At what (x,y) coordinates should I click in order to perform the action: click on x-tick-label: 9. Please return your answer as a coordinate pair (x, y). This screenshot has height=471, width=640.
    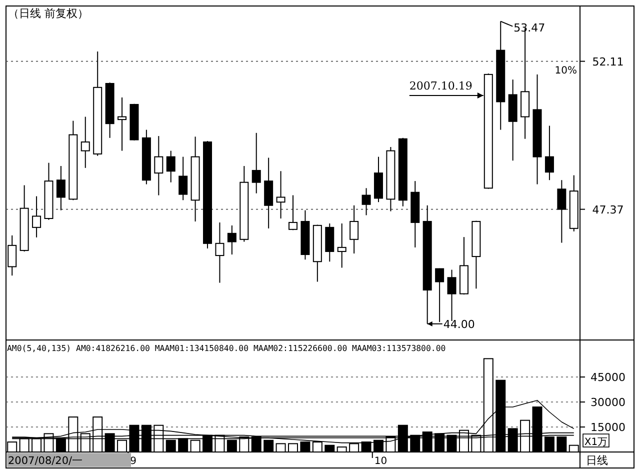
    Looking at the image, I should click on (133, 461).